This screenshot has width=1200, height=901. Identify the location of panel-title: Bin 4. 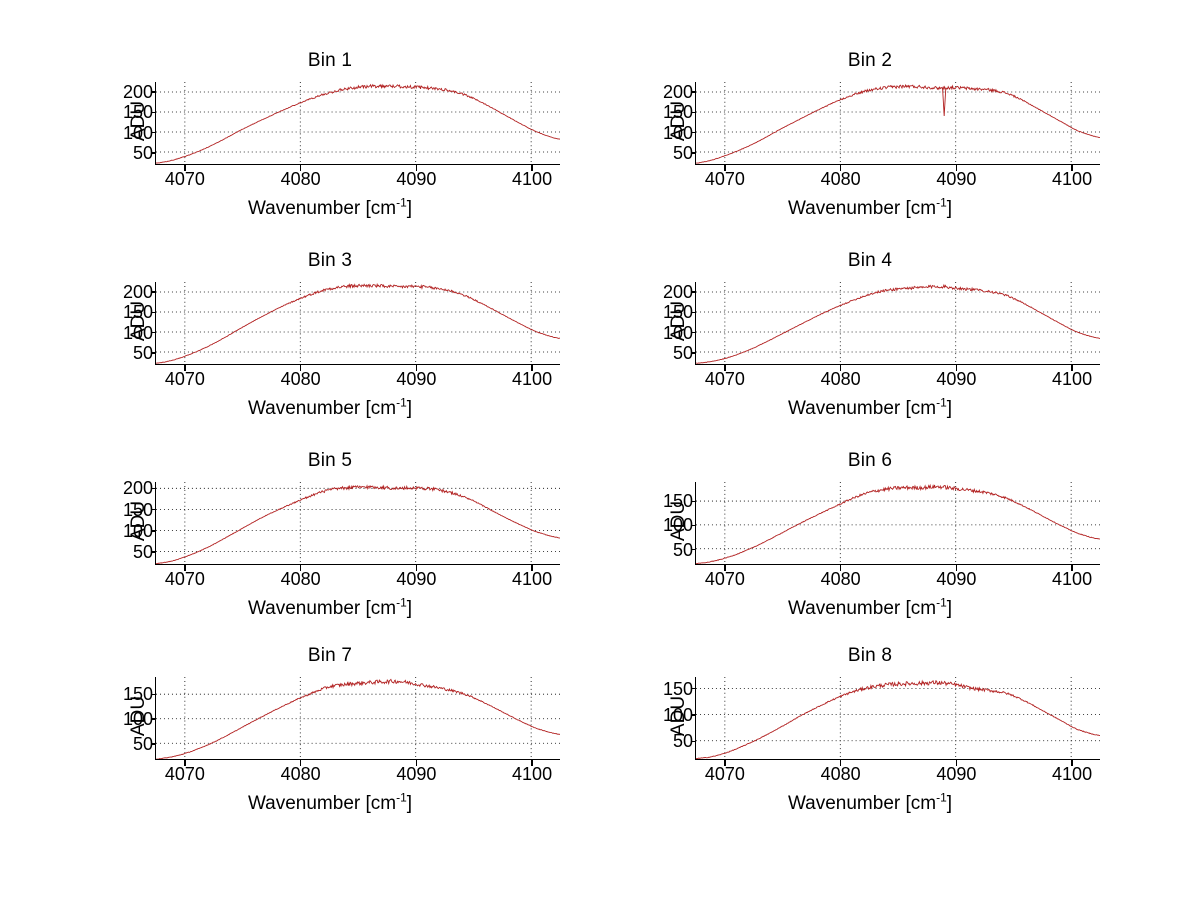
(870, 260).